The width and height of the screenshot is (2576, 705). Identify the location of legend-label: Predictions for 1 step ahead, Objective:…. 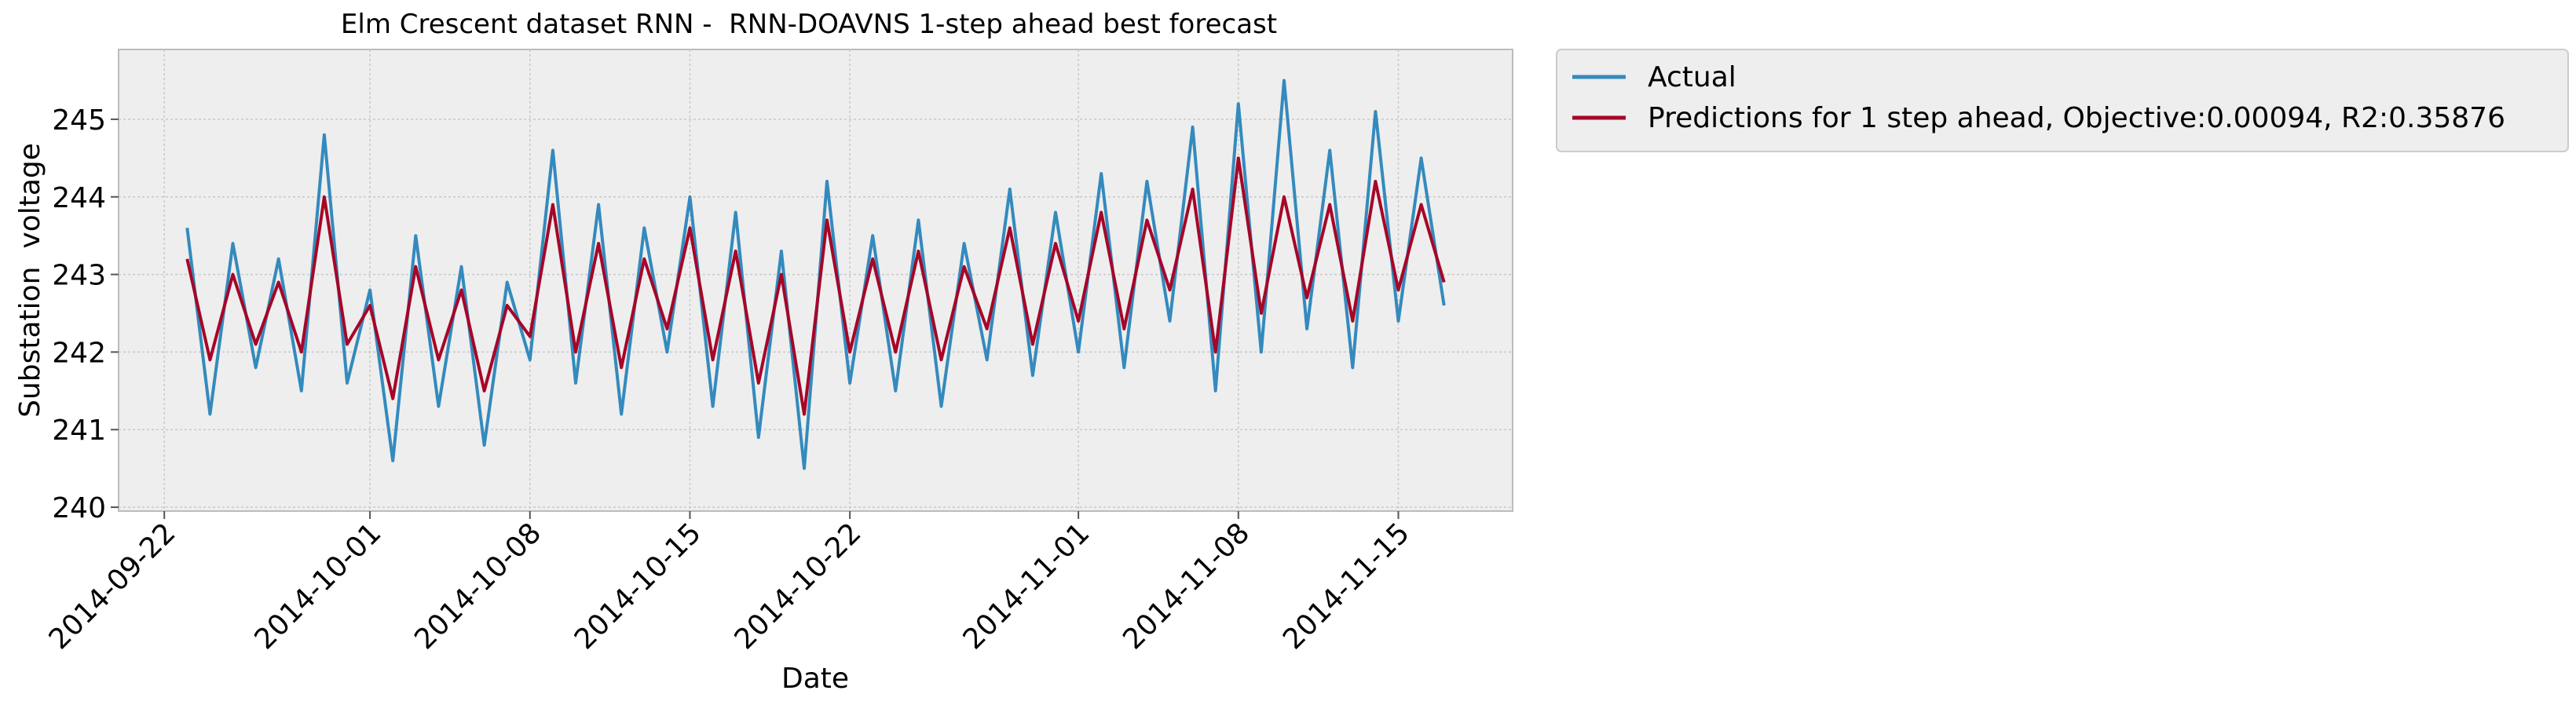
(2076, 118).